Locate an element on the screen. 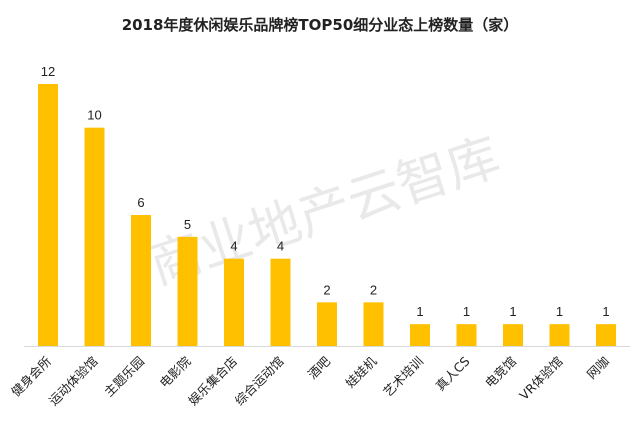 This screenshot has height=434, width=640. category-label-8: 娃娃机 is located at coordinates (360, 371).